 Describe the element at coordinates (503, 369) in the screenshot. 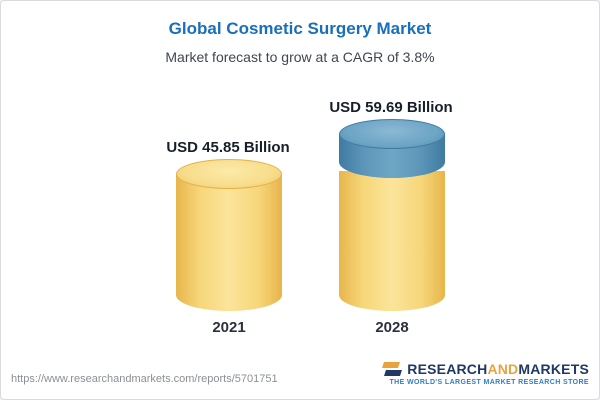

I see `logo-part-and: AND` at that location.